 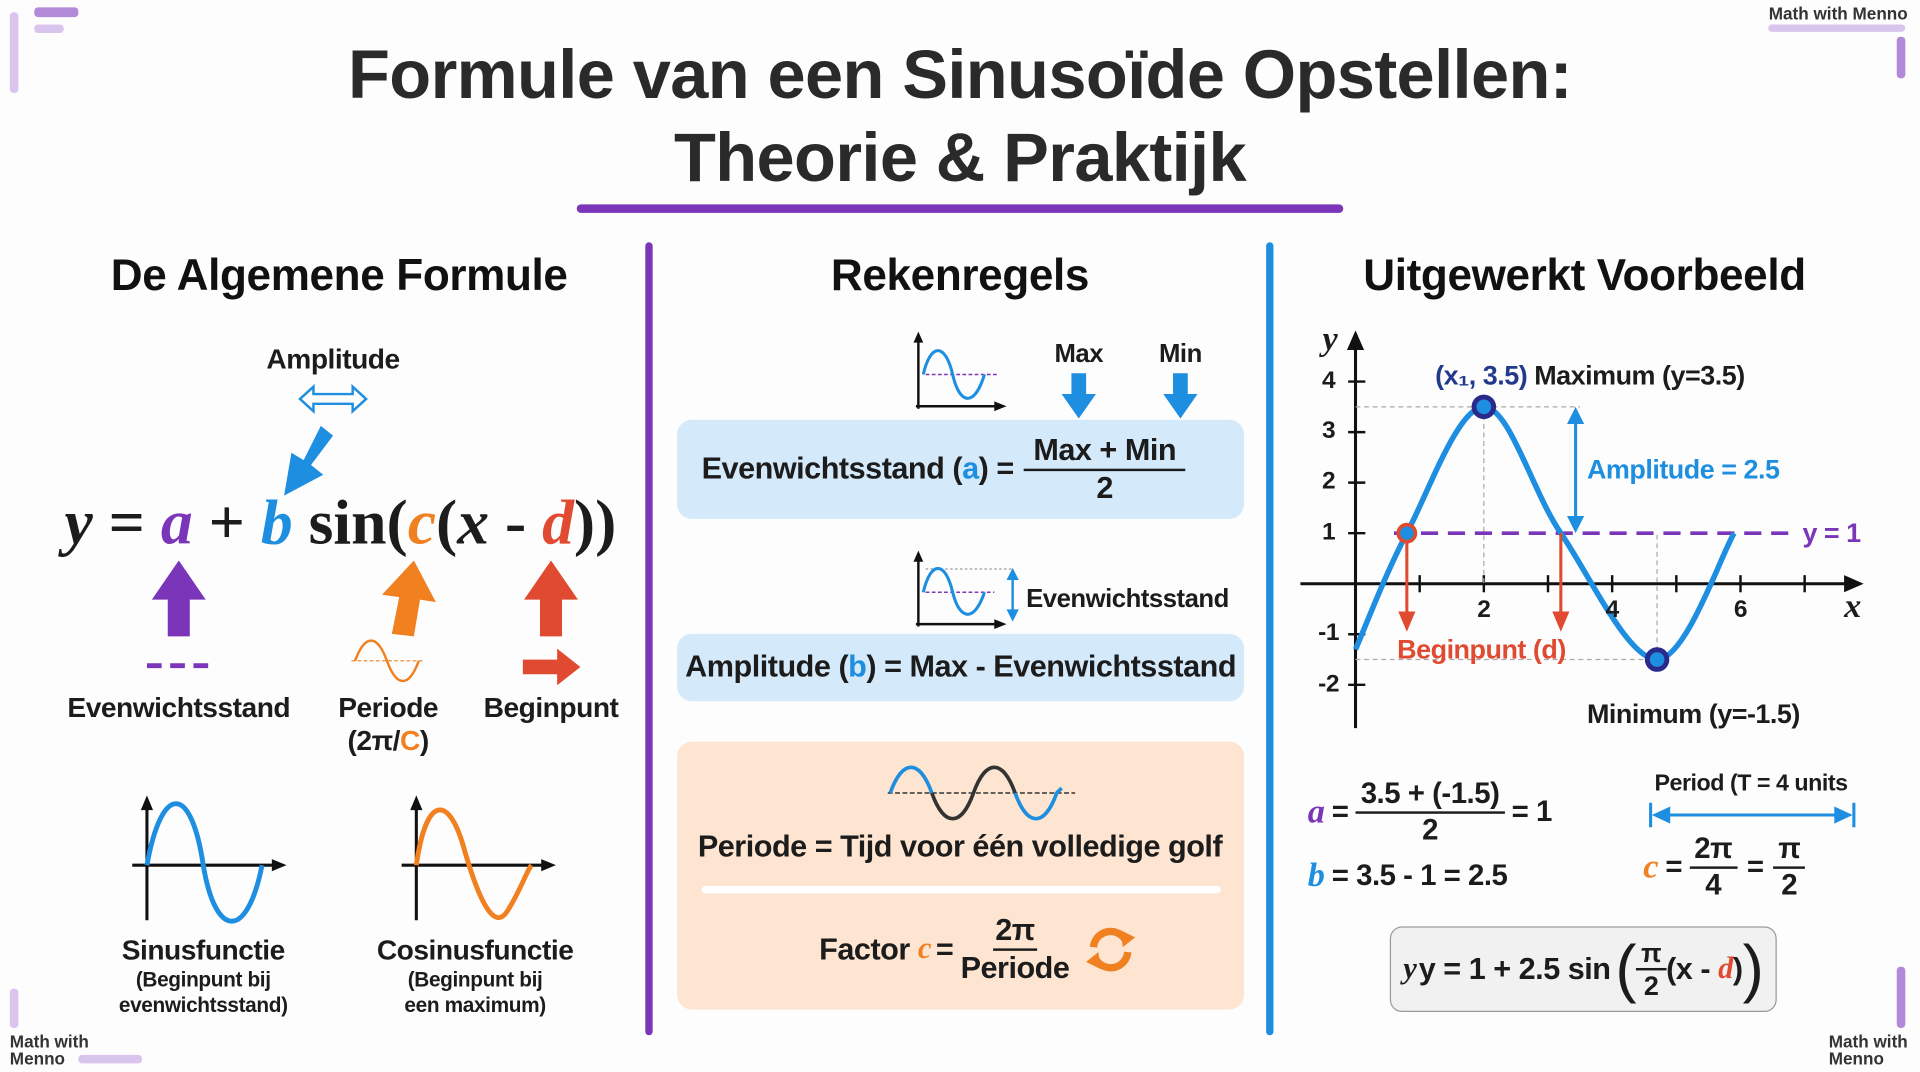 What do you see at coordinates (333, 358) in the screenshot?
I see `amplitude-label: Amplitude` at bounding box center [333, 358].